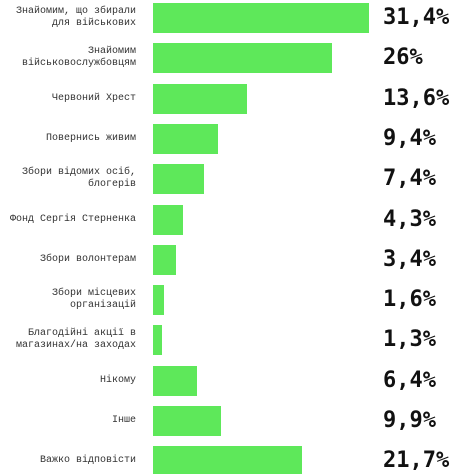  What do you see at coordinates (123, 420) in the screenshot?
I see `category-label: Інше` at bounding box center [123, 420].